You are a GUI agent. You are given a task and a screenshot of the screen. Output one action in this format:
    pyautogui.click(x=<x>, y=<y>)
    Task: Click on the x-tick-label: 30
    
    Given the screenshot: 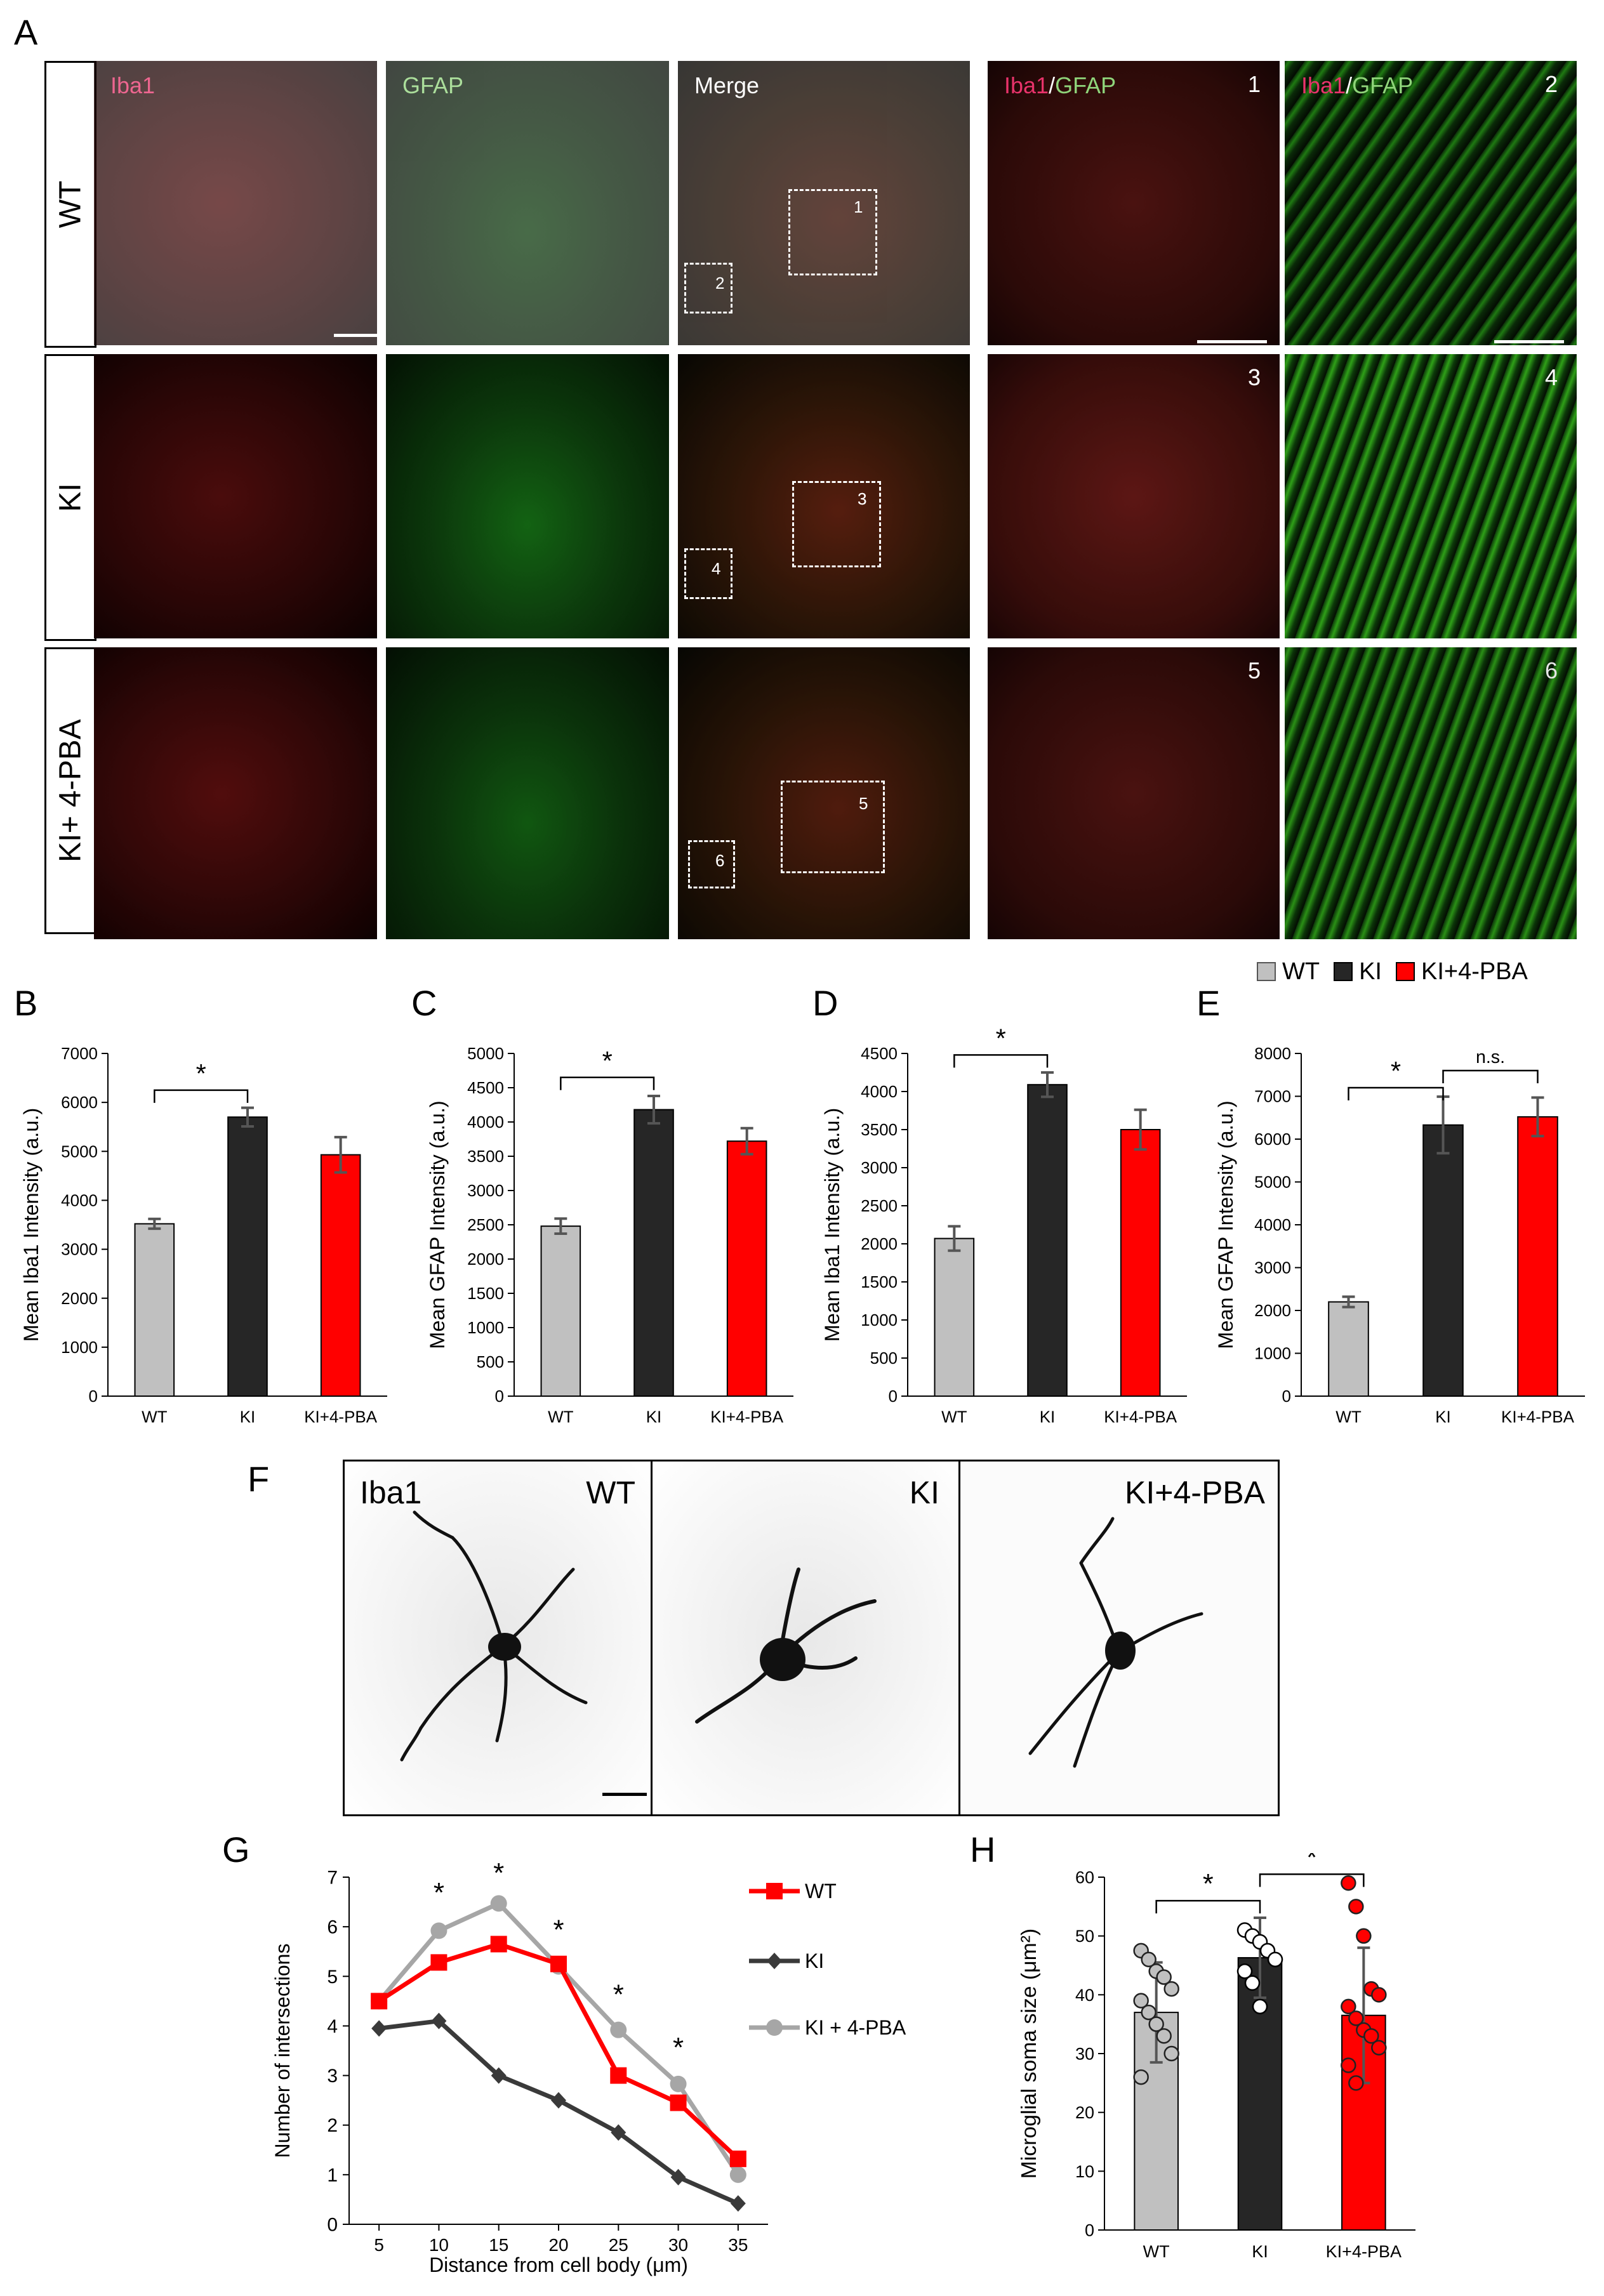 What is the action you would take?
    pyautogui.click(x=678, y=2245)
    